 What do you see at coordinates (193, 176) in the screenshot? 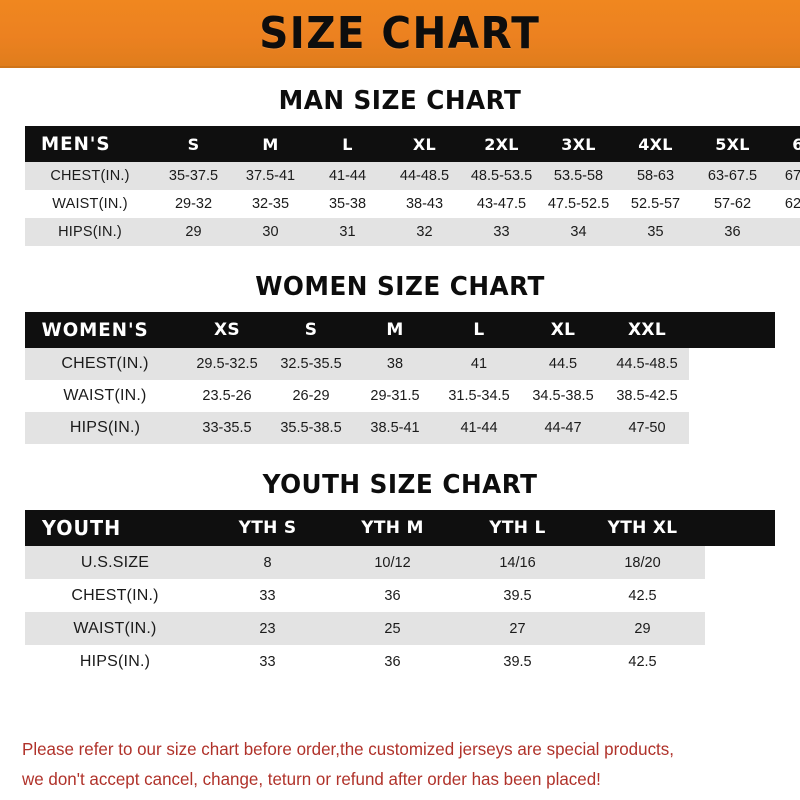
I see `men-cell: 35-37.5` at bounding box center [193, 176].